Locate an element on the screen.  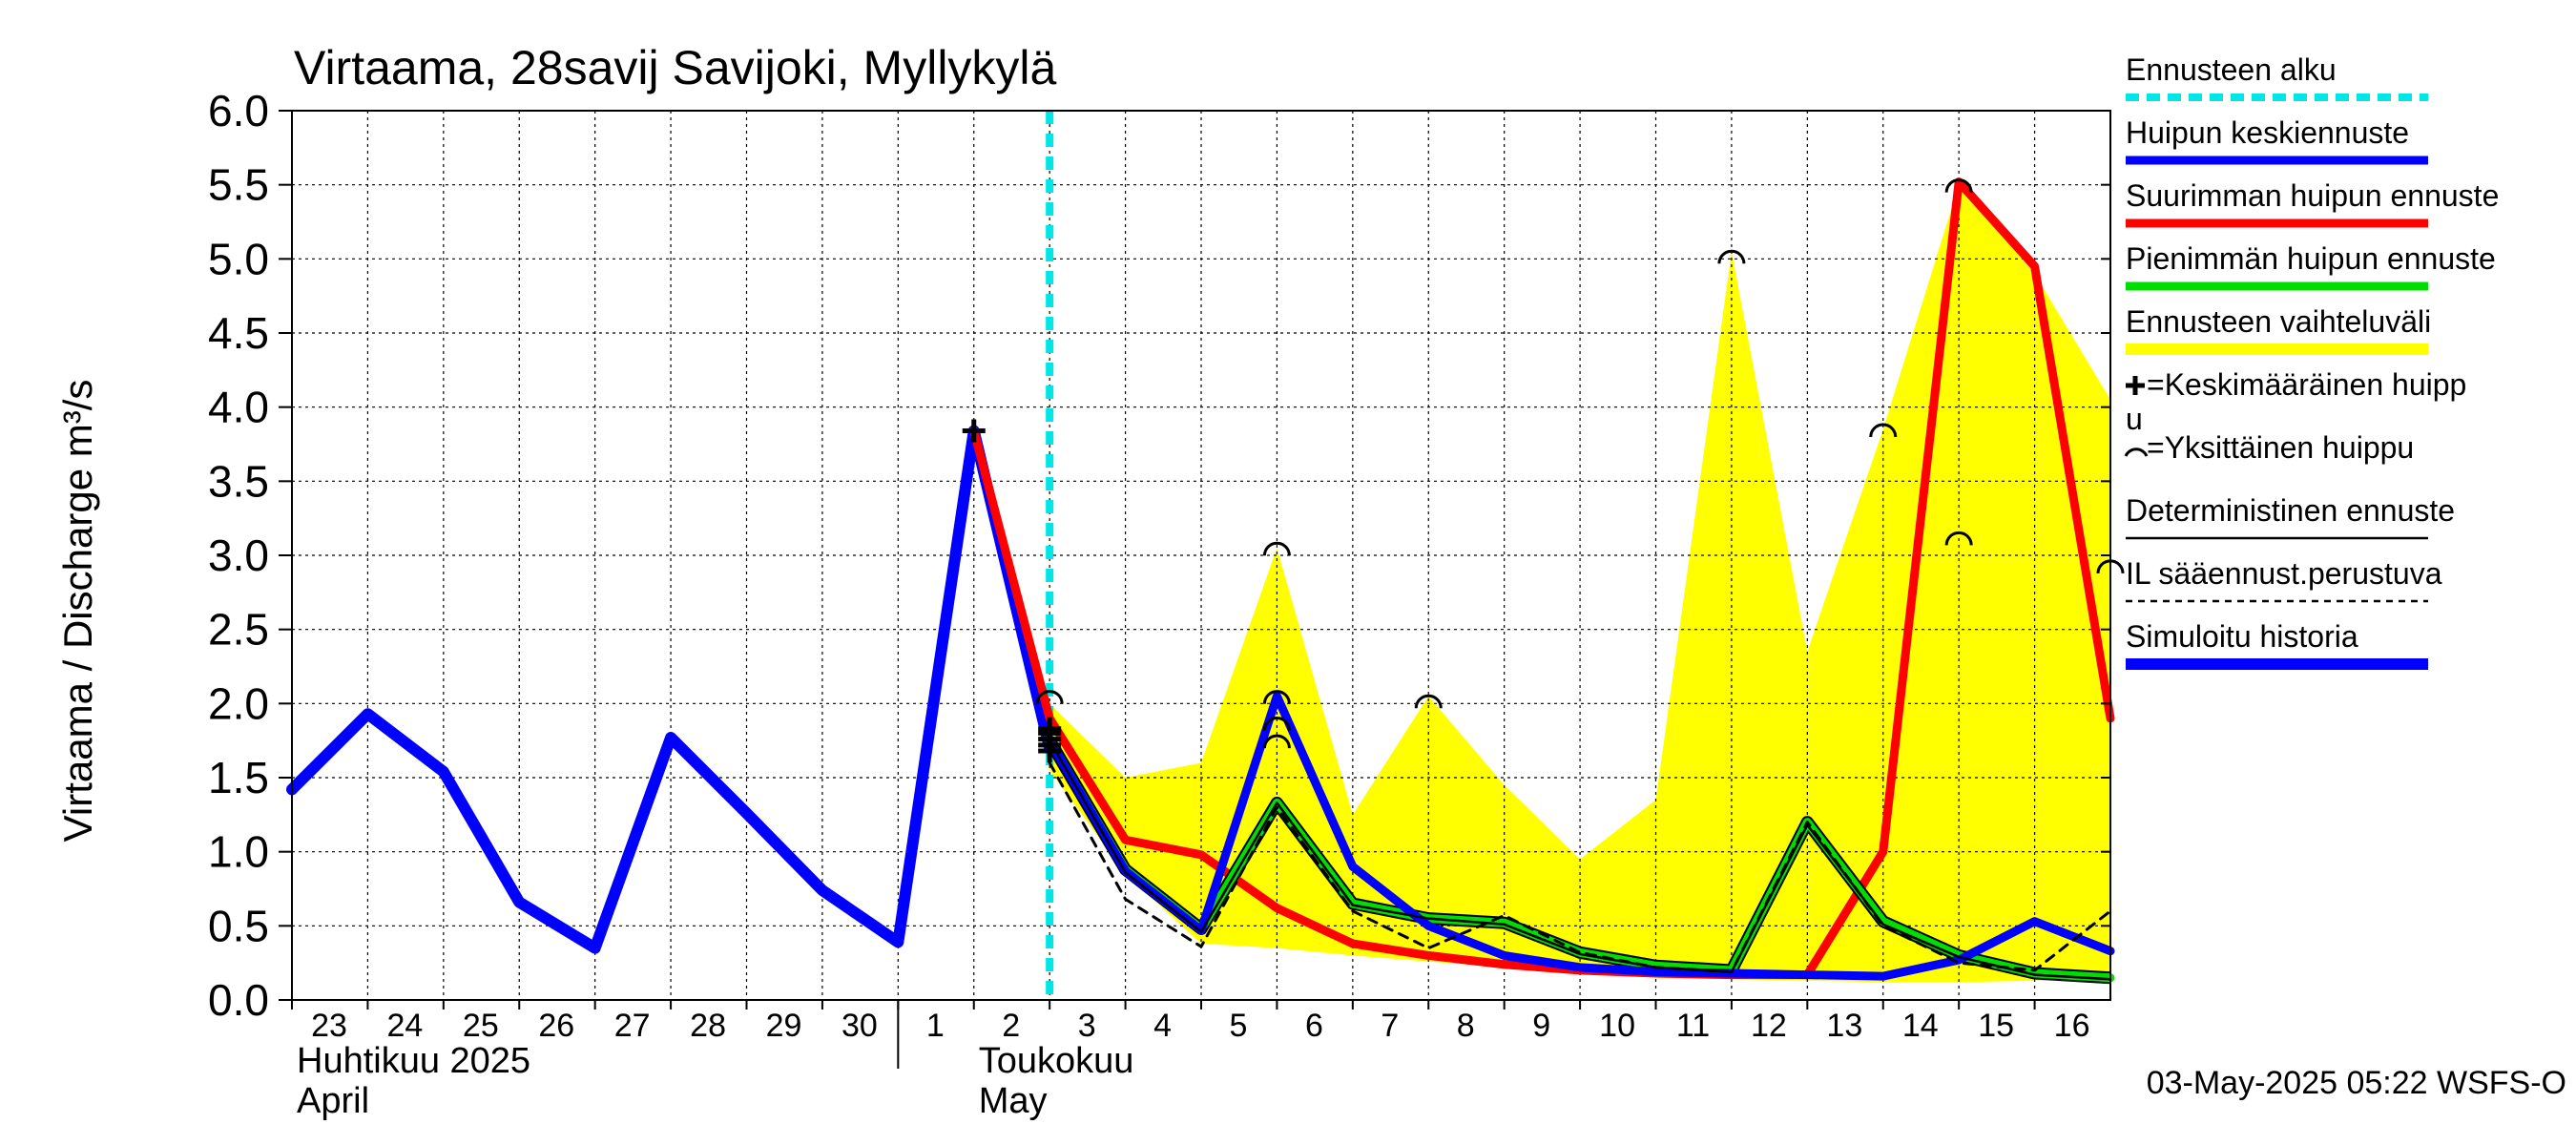
legend-label: IL sääennust.perustuva is located at coordinates (2284, 573).